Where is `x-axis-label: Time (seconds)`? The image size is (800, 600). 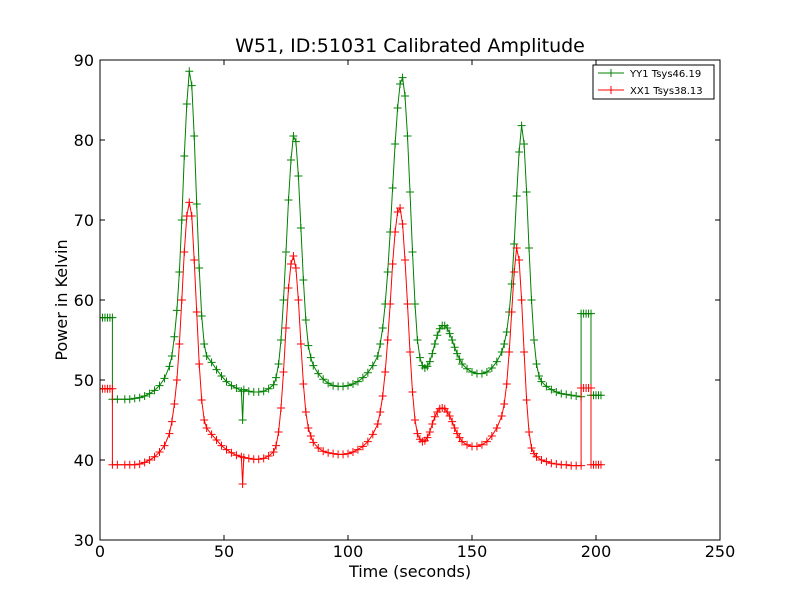 x-axis-label: Time (seconds) is located at coordinates (409, 571).